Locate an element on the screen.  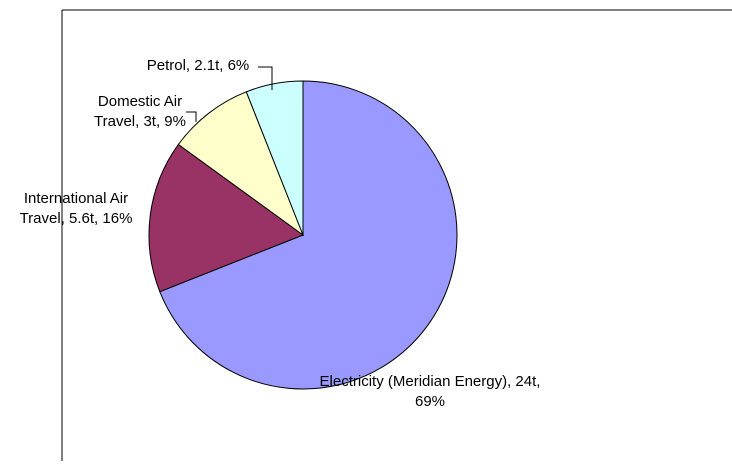
slice-label-line: 69% is located at coordinates (430, 401).